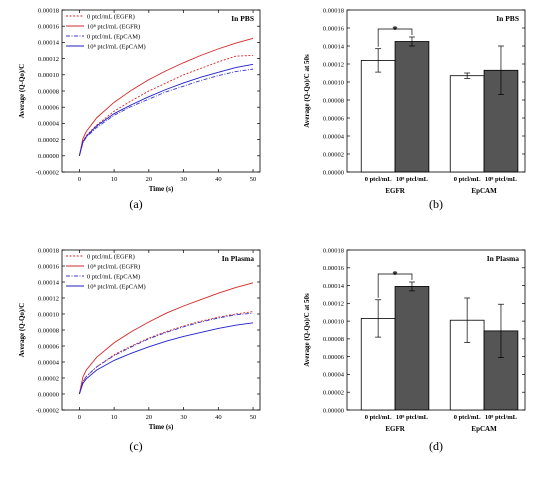 This screenshot has width=550, height=480. I want to click on x-tick-label-a: 40, so click(218, 179).